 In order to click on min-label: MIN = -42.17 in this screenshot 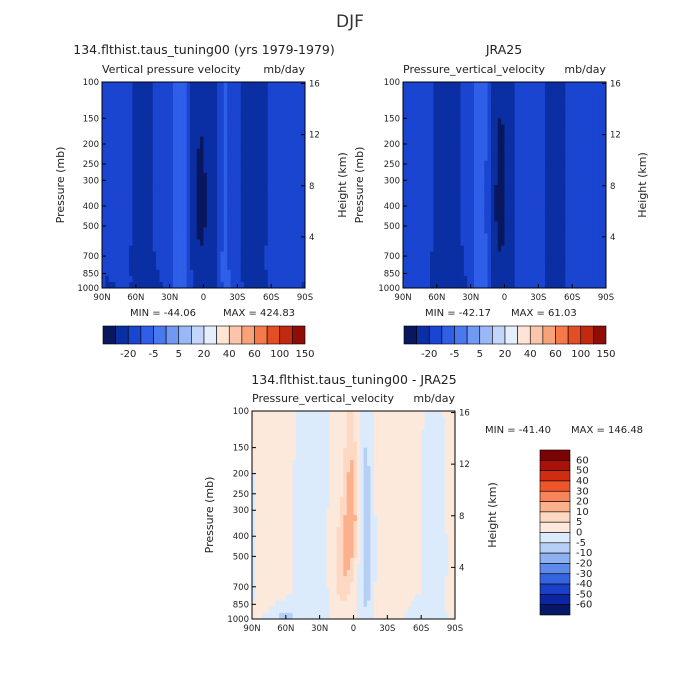, I will do `click(458, 313)`.